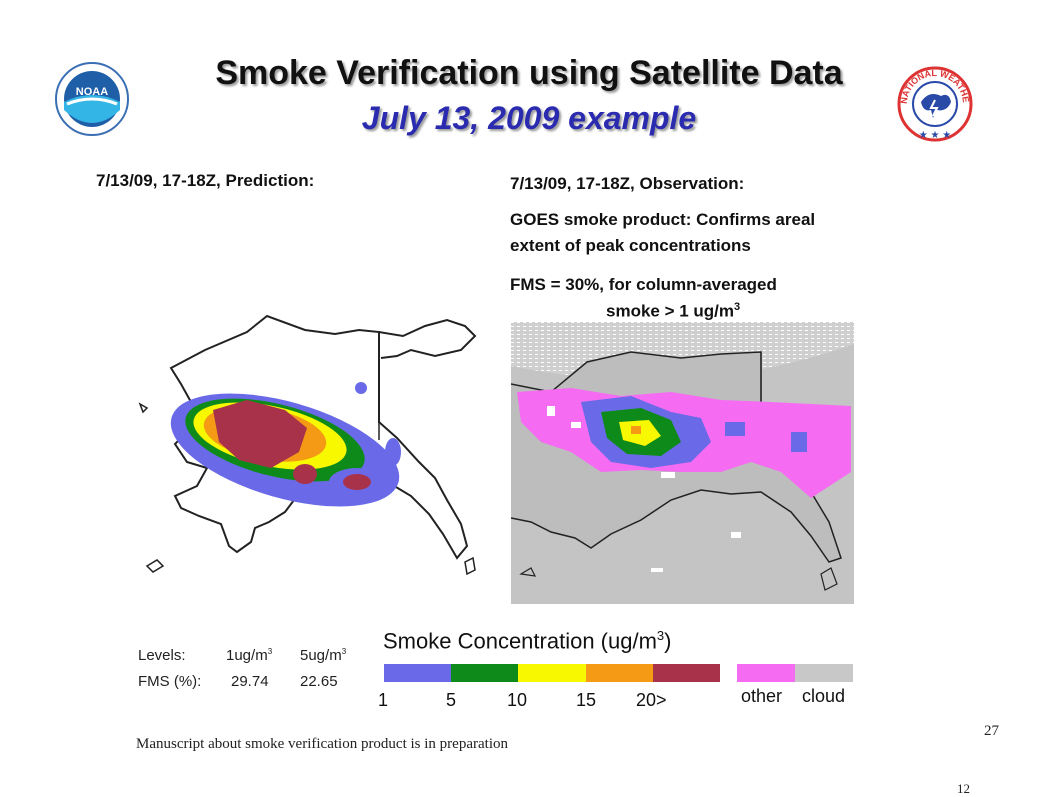 The height and width of the screenshot is (797, 1058). I want to click on legend-tick-5: 5, so click(451, 700).